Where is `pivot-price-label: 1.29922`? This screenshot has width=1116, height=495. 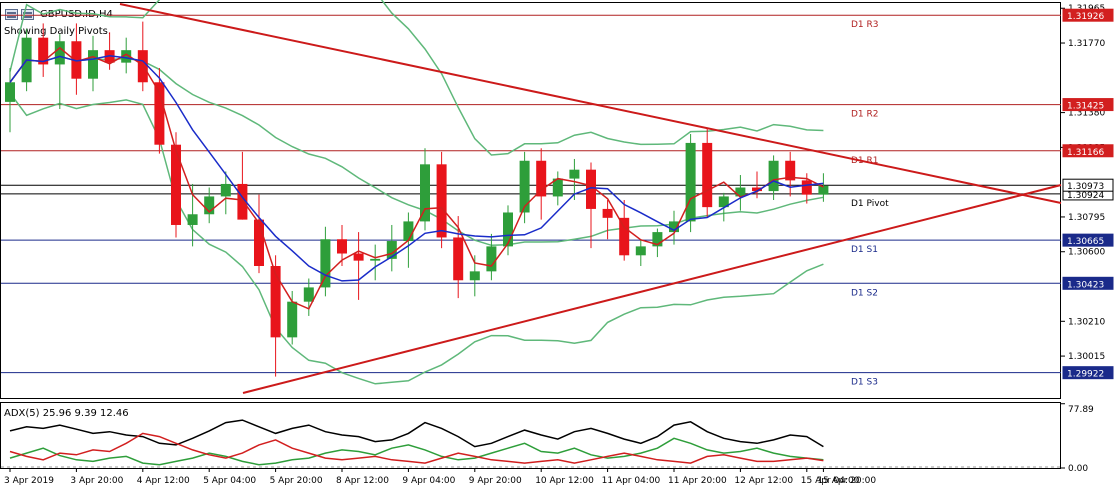
pivot-price-label: 1.29922 is located at coordinates (1085, 375).